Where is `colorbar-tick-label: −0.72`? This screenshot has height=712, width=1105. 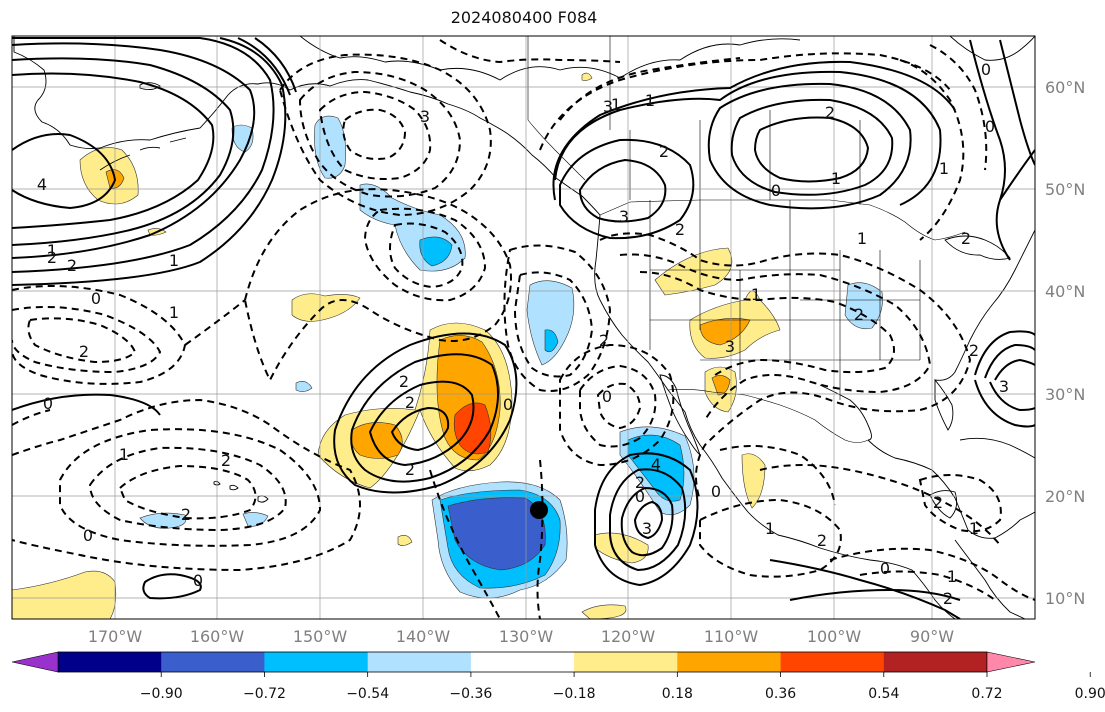 colorbar-tick-label: −0.72 is located at coordinates (264, 694).